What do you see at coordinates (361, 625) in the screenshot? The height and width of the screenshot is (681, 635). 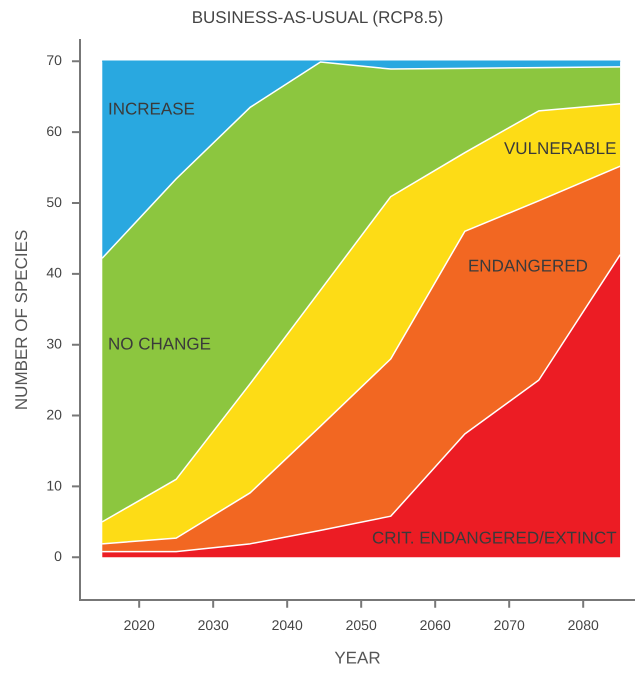 I see `x-tick-label: 2050` at bounding box center [361, 625].